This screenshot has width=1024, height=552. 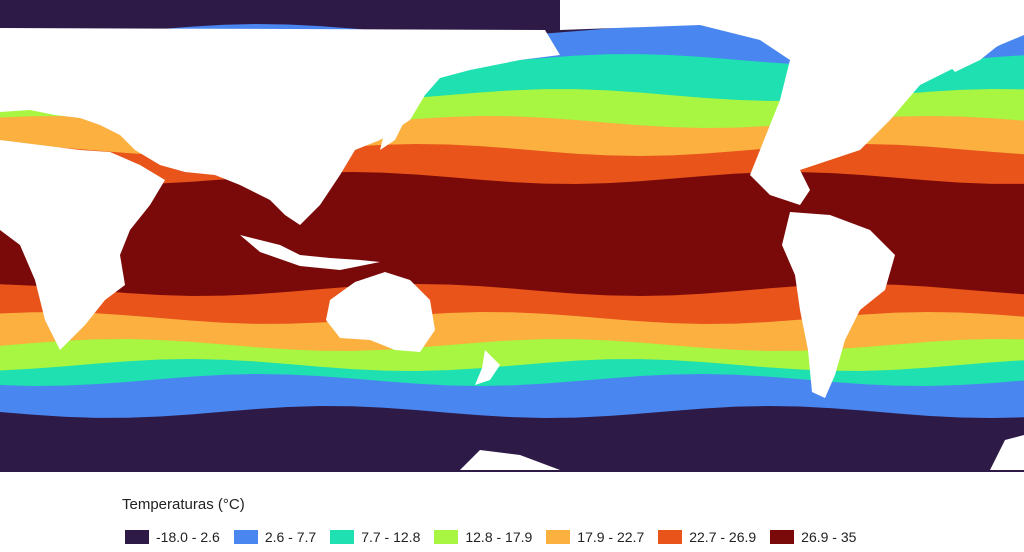 I want to click on indonesia, so click(x=310, y=252).